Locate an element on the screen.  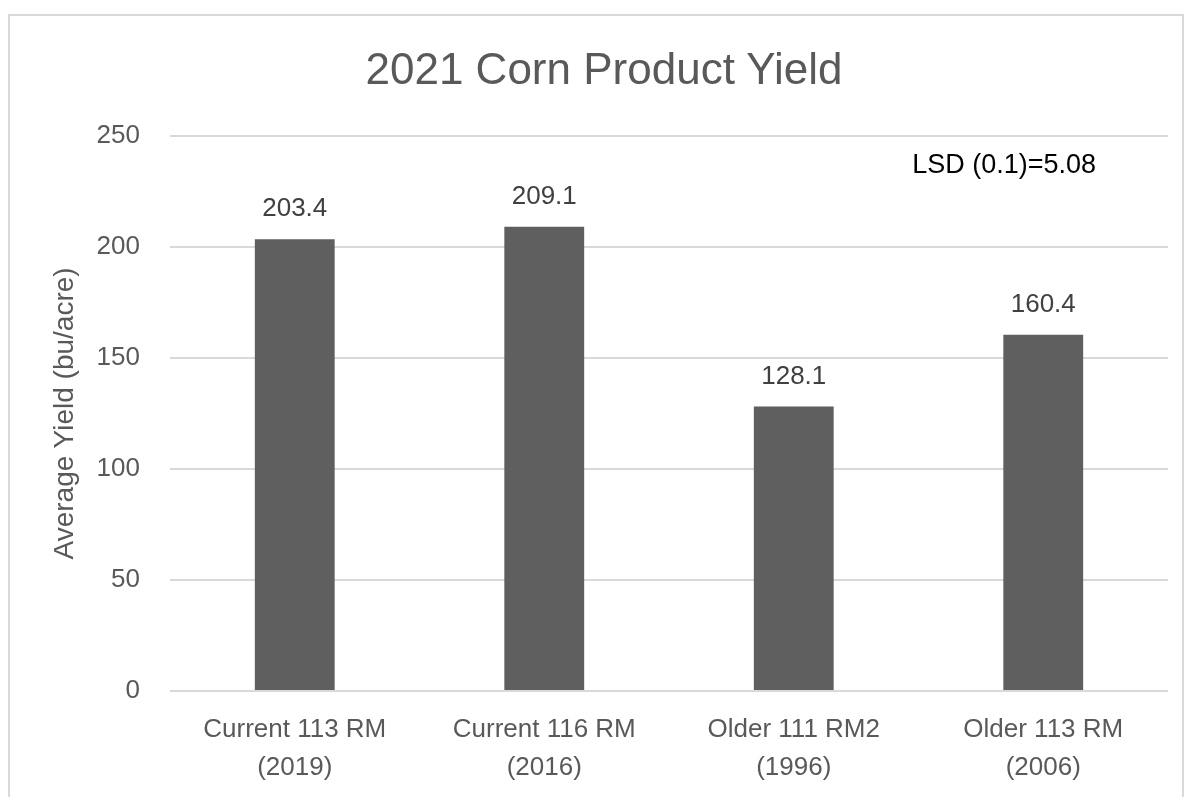
annotation: LSD (0.1)=5.08 is located at coordinates (1004, 164).